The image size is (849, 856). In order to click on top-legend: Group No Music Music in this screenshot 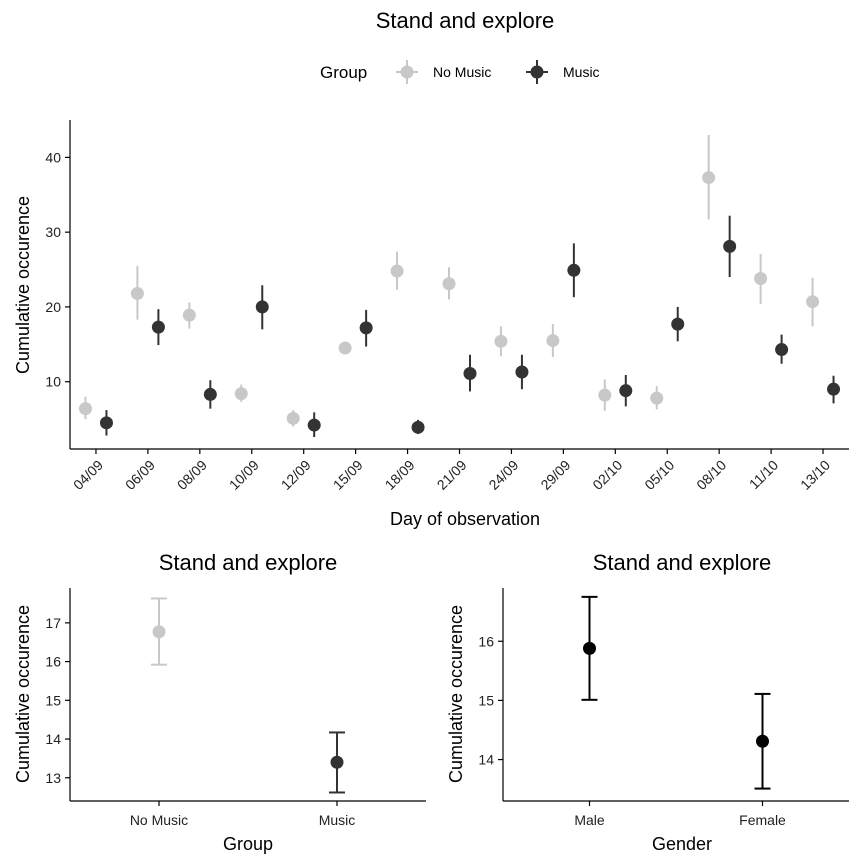, I will do `click(460, 72)`.